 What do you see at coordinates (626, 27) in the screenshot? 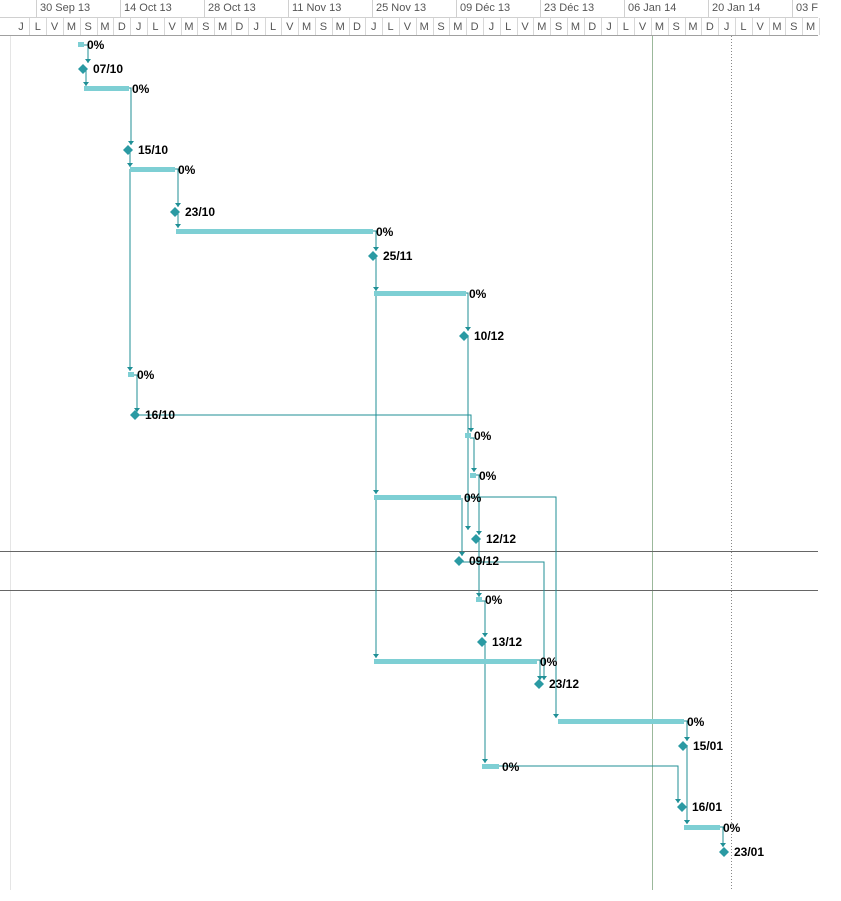
I see `minor-day-label: L` at bounding box center [626, 27].